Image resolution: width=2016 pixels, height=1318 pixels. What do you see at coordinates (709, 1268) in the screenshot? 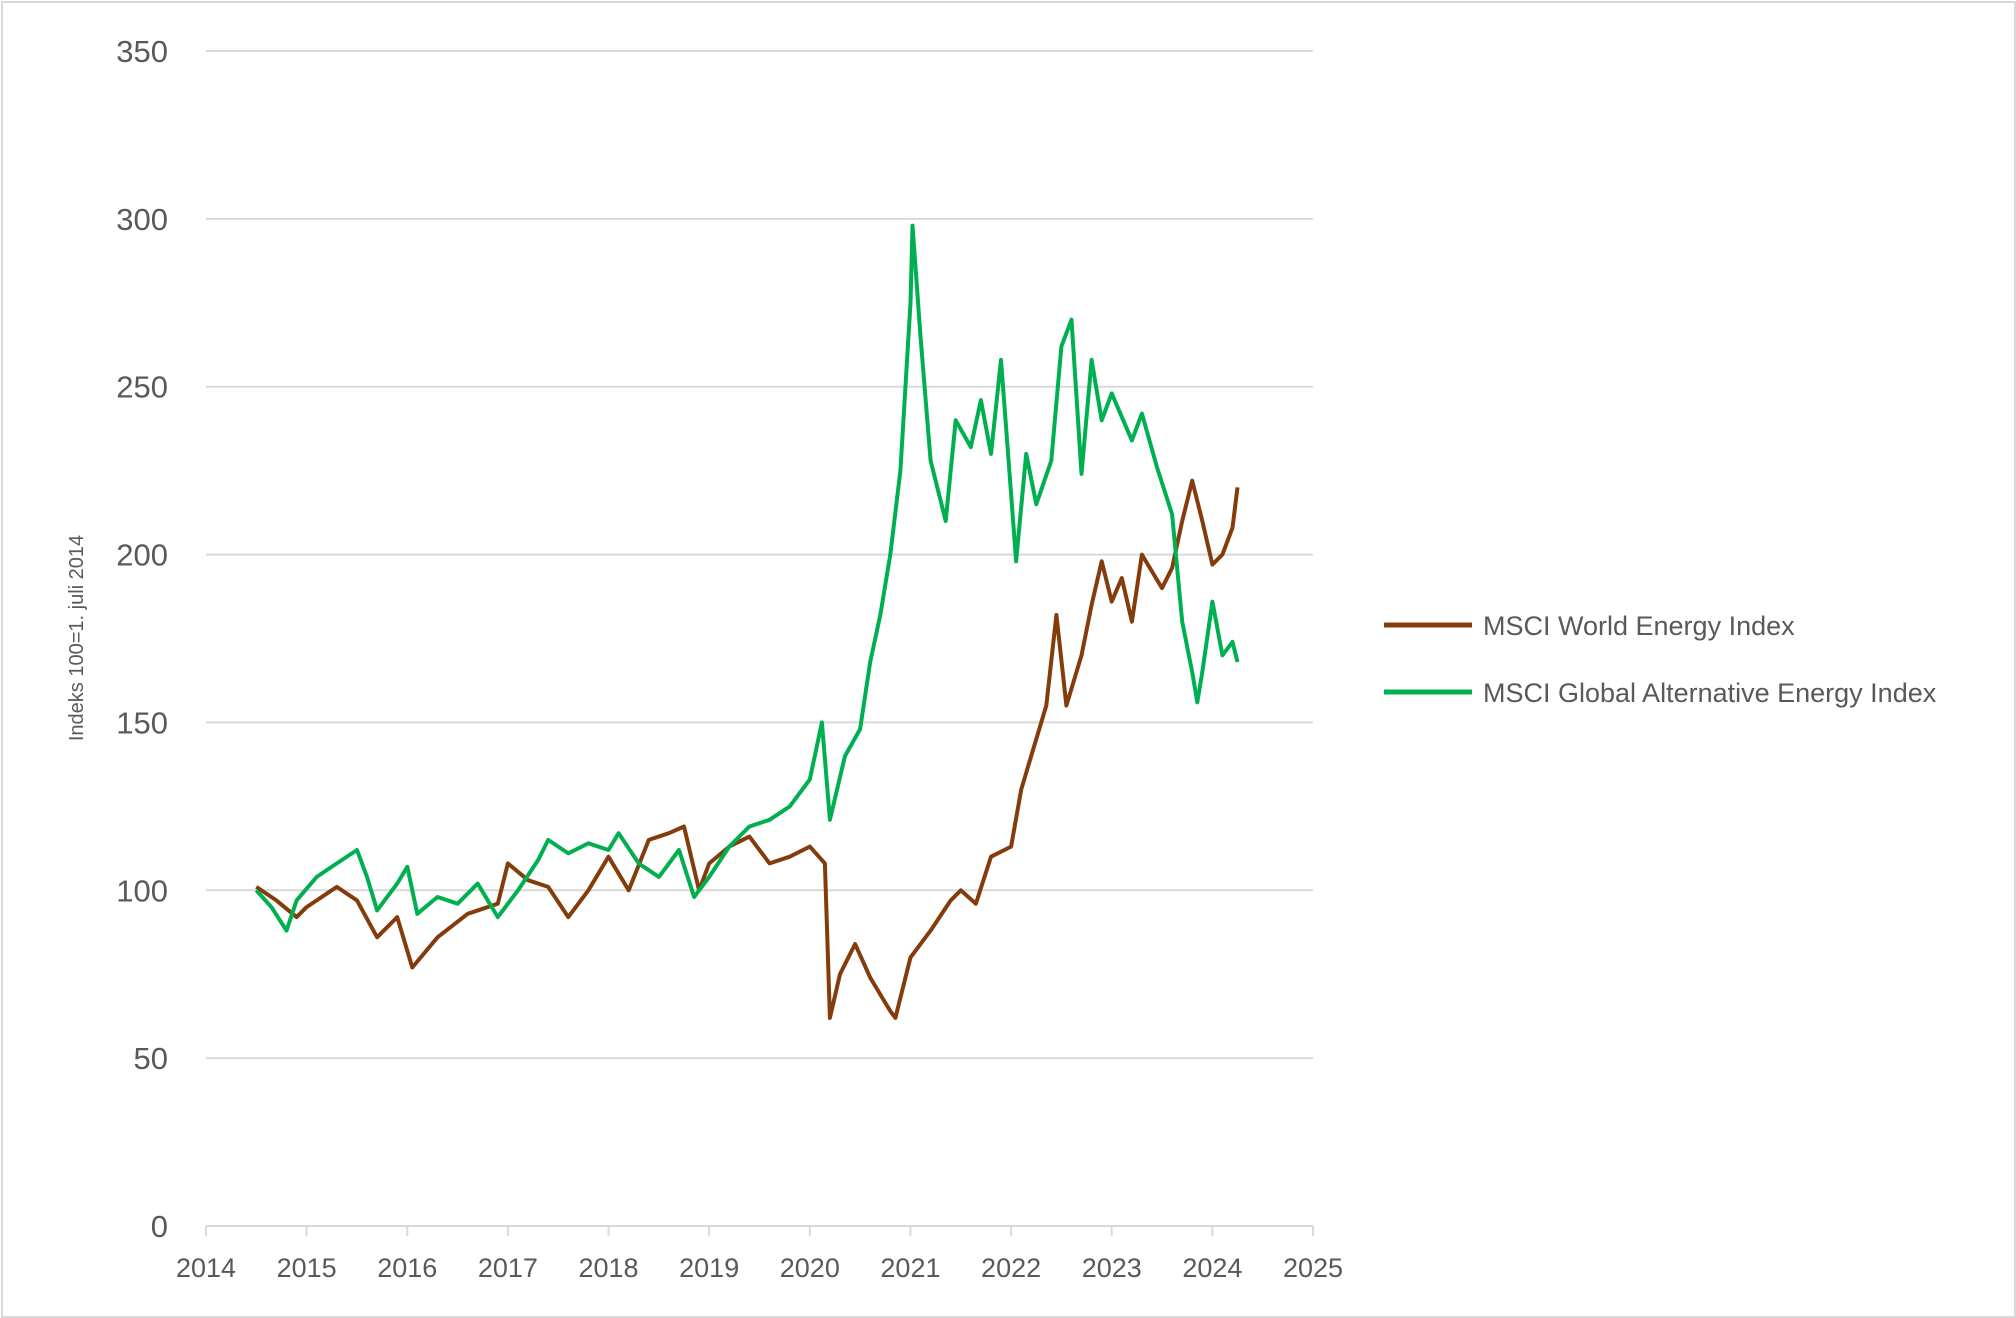
I see `x-tick-label: 2019` at bounding box center [709, 1268].